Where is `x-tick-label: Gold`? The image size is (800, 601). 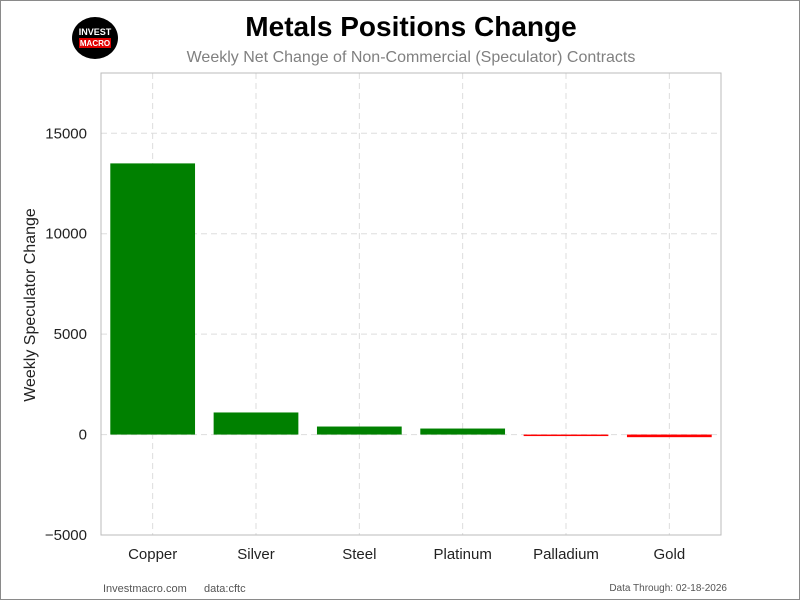
x-tick-label: Gold is located at coordinates (669, 554).